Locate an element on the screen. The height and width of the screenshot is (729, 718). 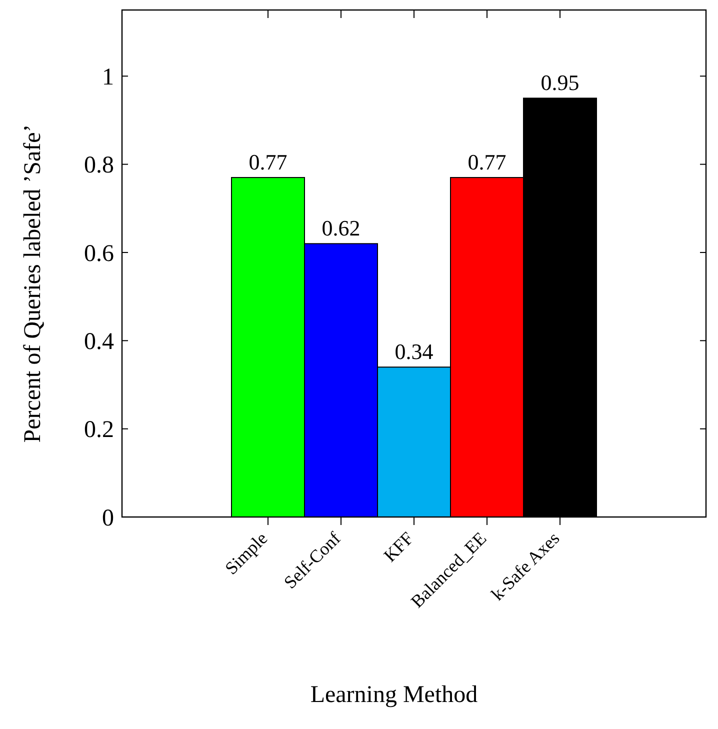
data-label: 0.34 is located at coordinates (414, 351).